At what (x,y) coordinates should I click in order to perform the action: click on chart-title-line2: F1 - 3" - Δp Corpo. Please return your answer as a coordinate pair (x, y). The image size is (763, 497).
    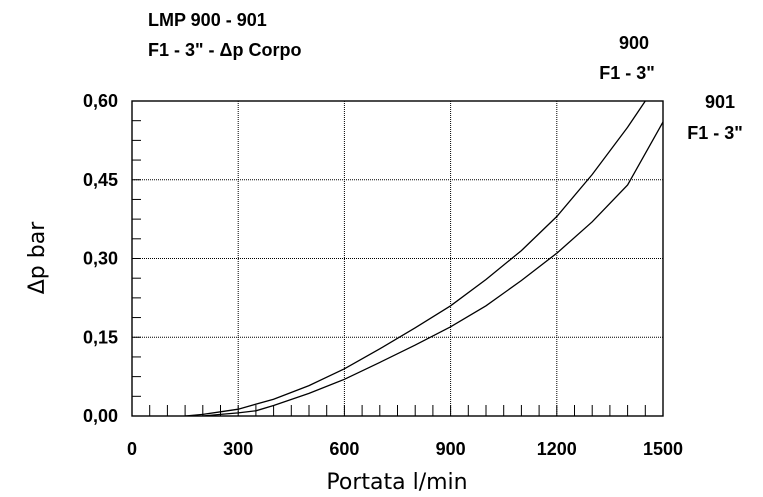
    Looking at the image, I should click on (224, 50).